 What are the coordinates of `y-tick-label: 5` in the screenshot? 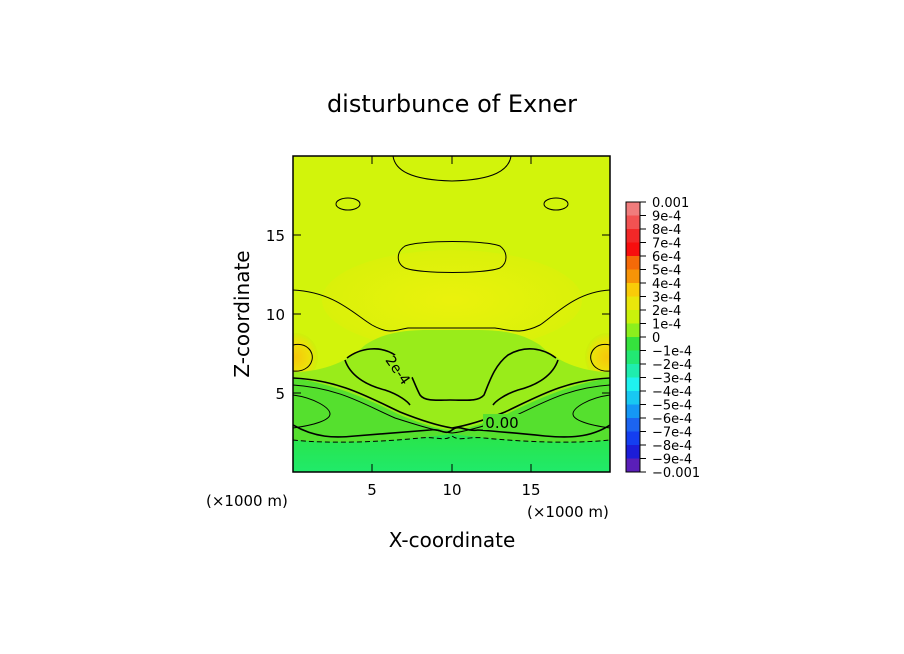 It's located at (280, 394).